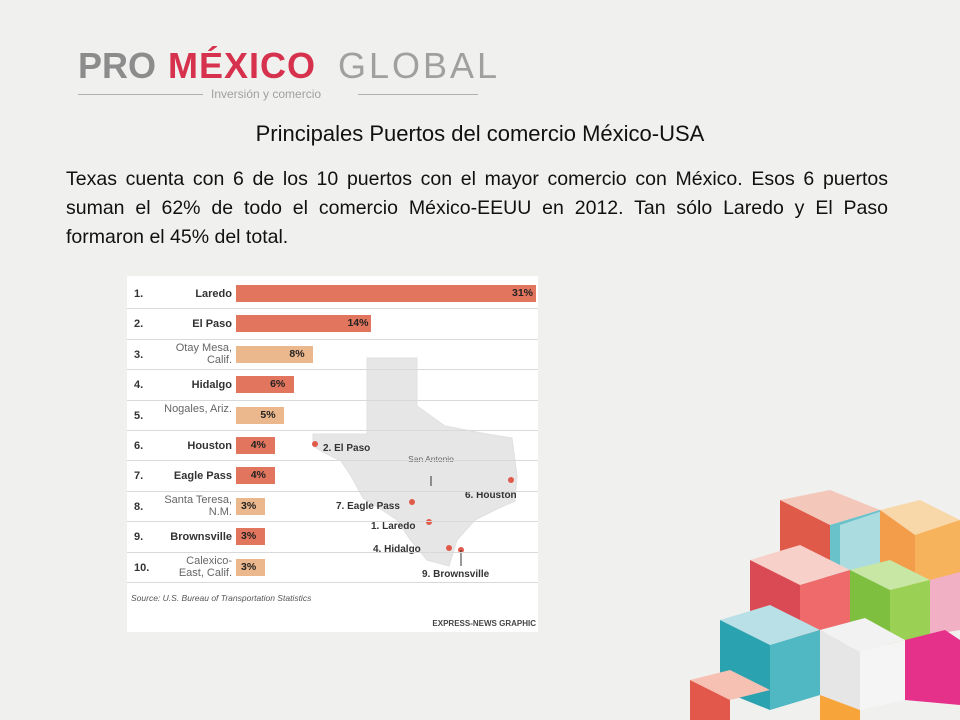 The width and height of the screenshot is (960, 720). Describe the element at coordinates (198, 505) in the screenshot. I see `port-name: Santa Teresa, N.M.` at that location.